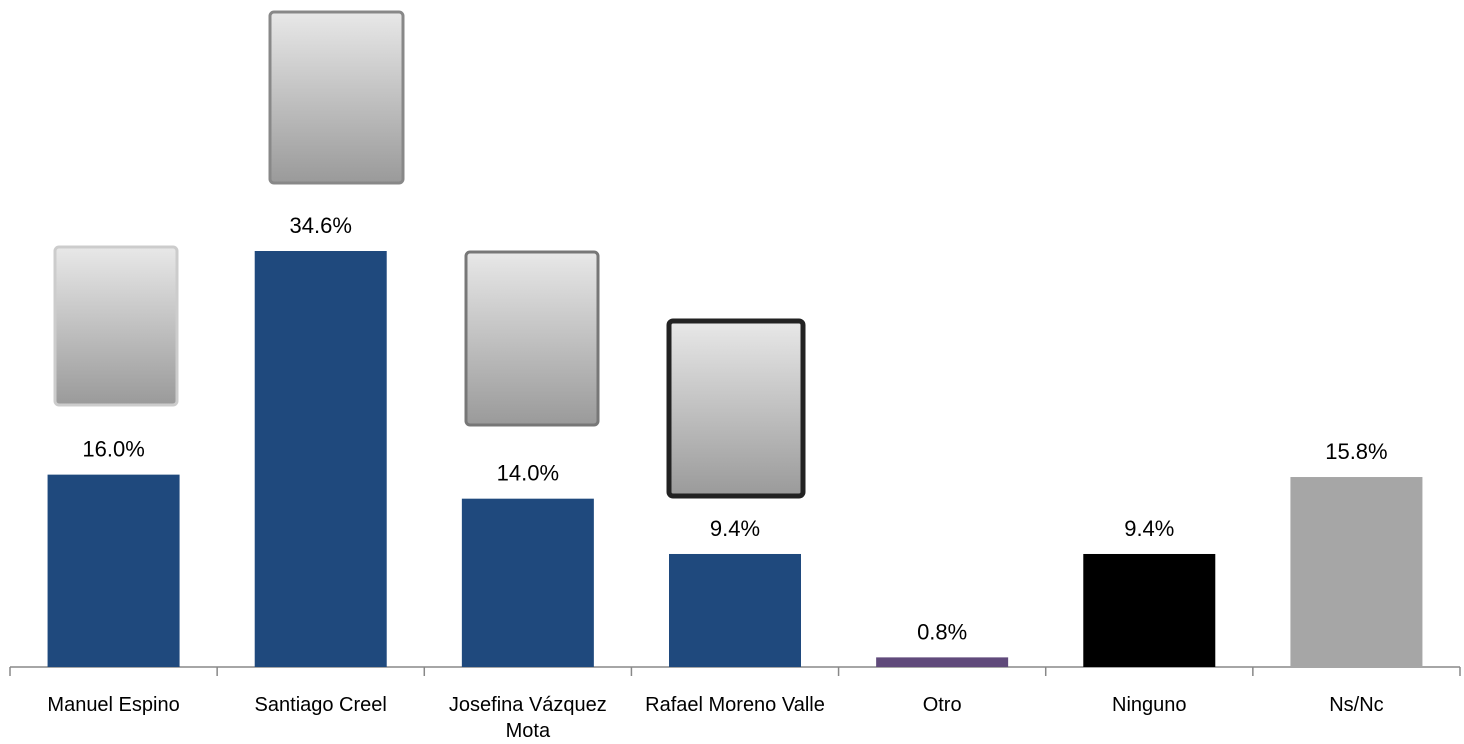  Describe the element at coordinates (942, 705) in the screenshot. I see `x-tick-label: Otro` at that location.